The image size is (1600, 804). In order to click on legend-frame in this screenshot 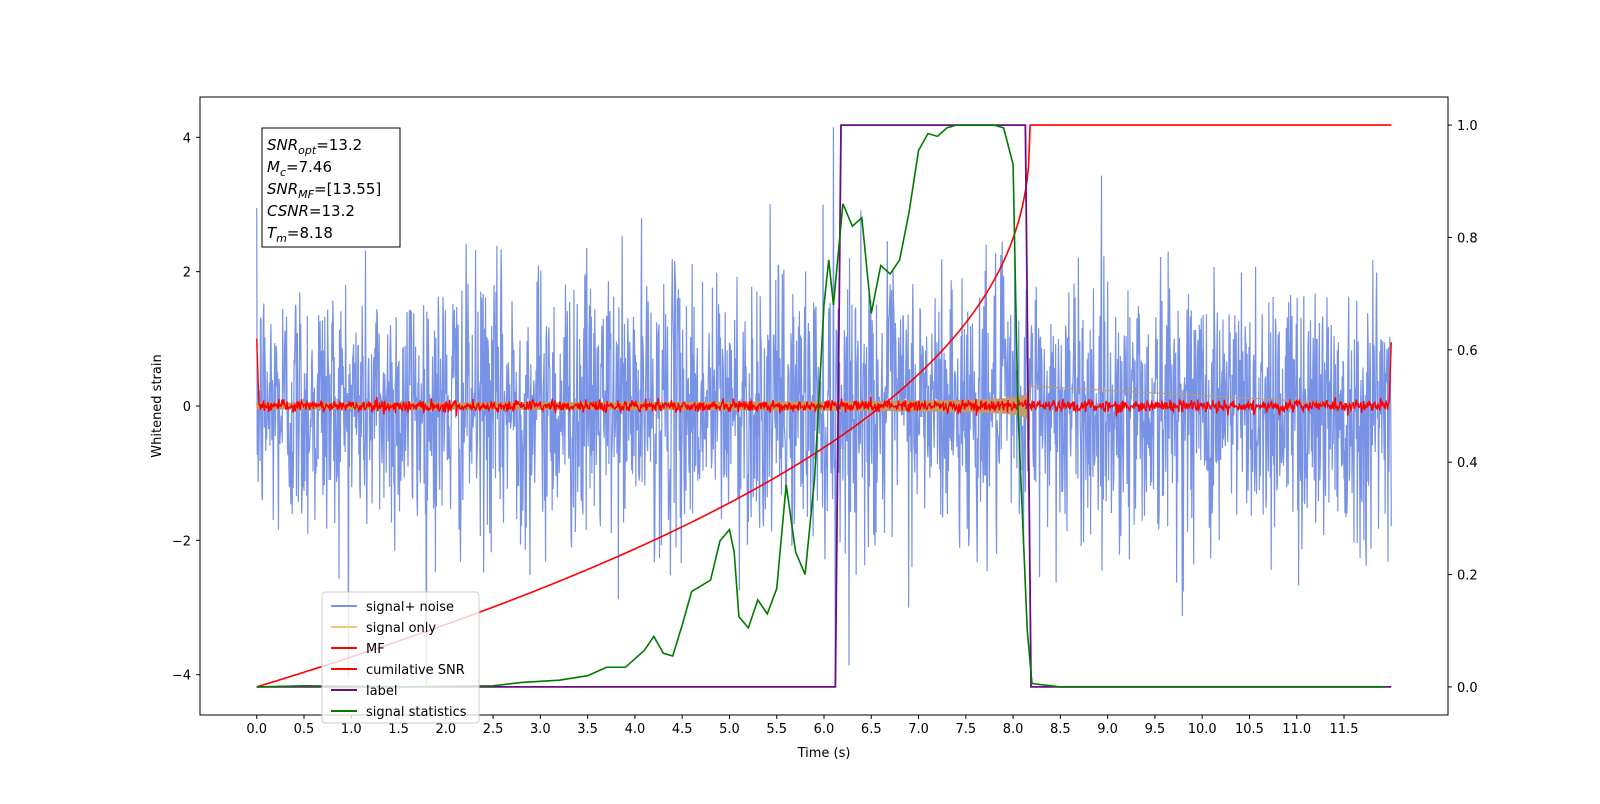, I will do `click(400, 657)`.